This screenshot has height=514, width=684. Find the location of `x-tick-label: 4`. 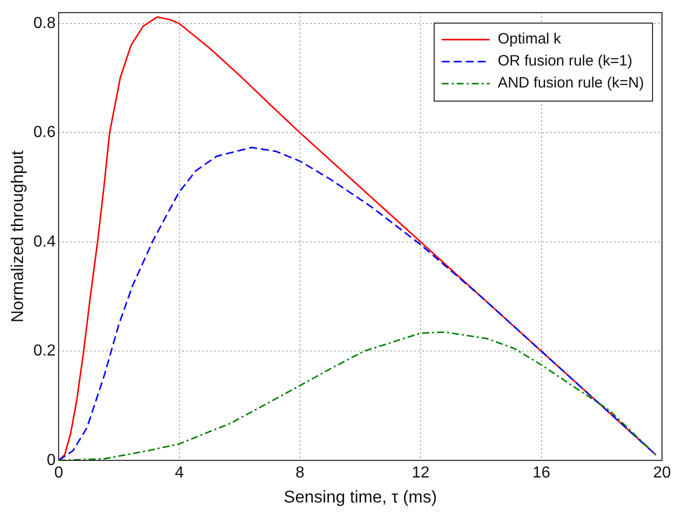

x-tick-label: 4 is located at coordinates (179, 473).